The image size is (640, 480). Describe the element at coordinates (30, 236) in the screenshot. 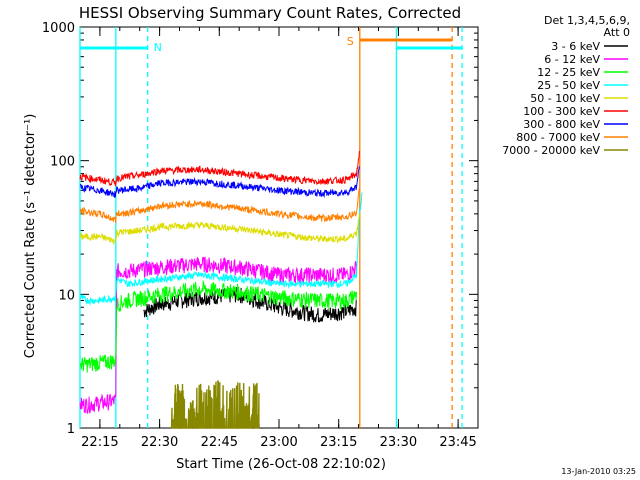

I see `y-axis-label: Corrected Count Rate (s⁻¹ detector⁻¹)` at that location.